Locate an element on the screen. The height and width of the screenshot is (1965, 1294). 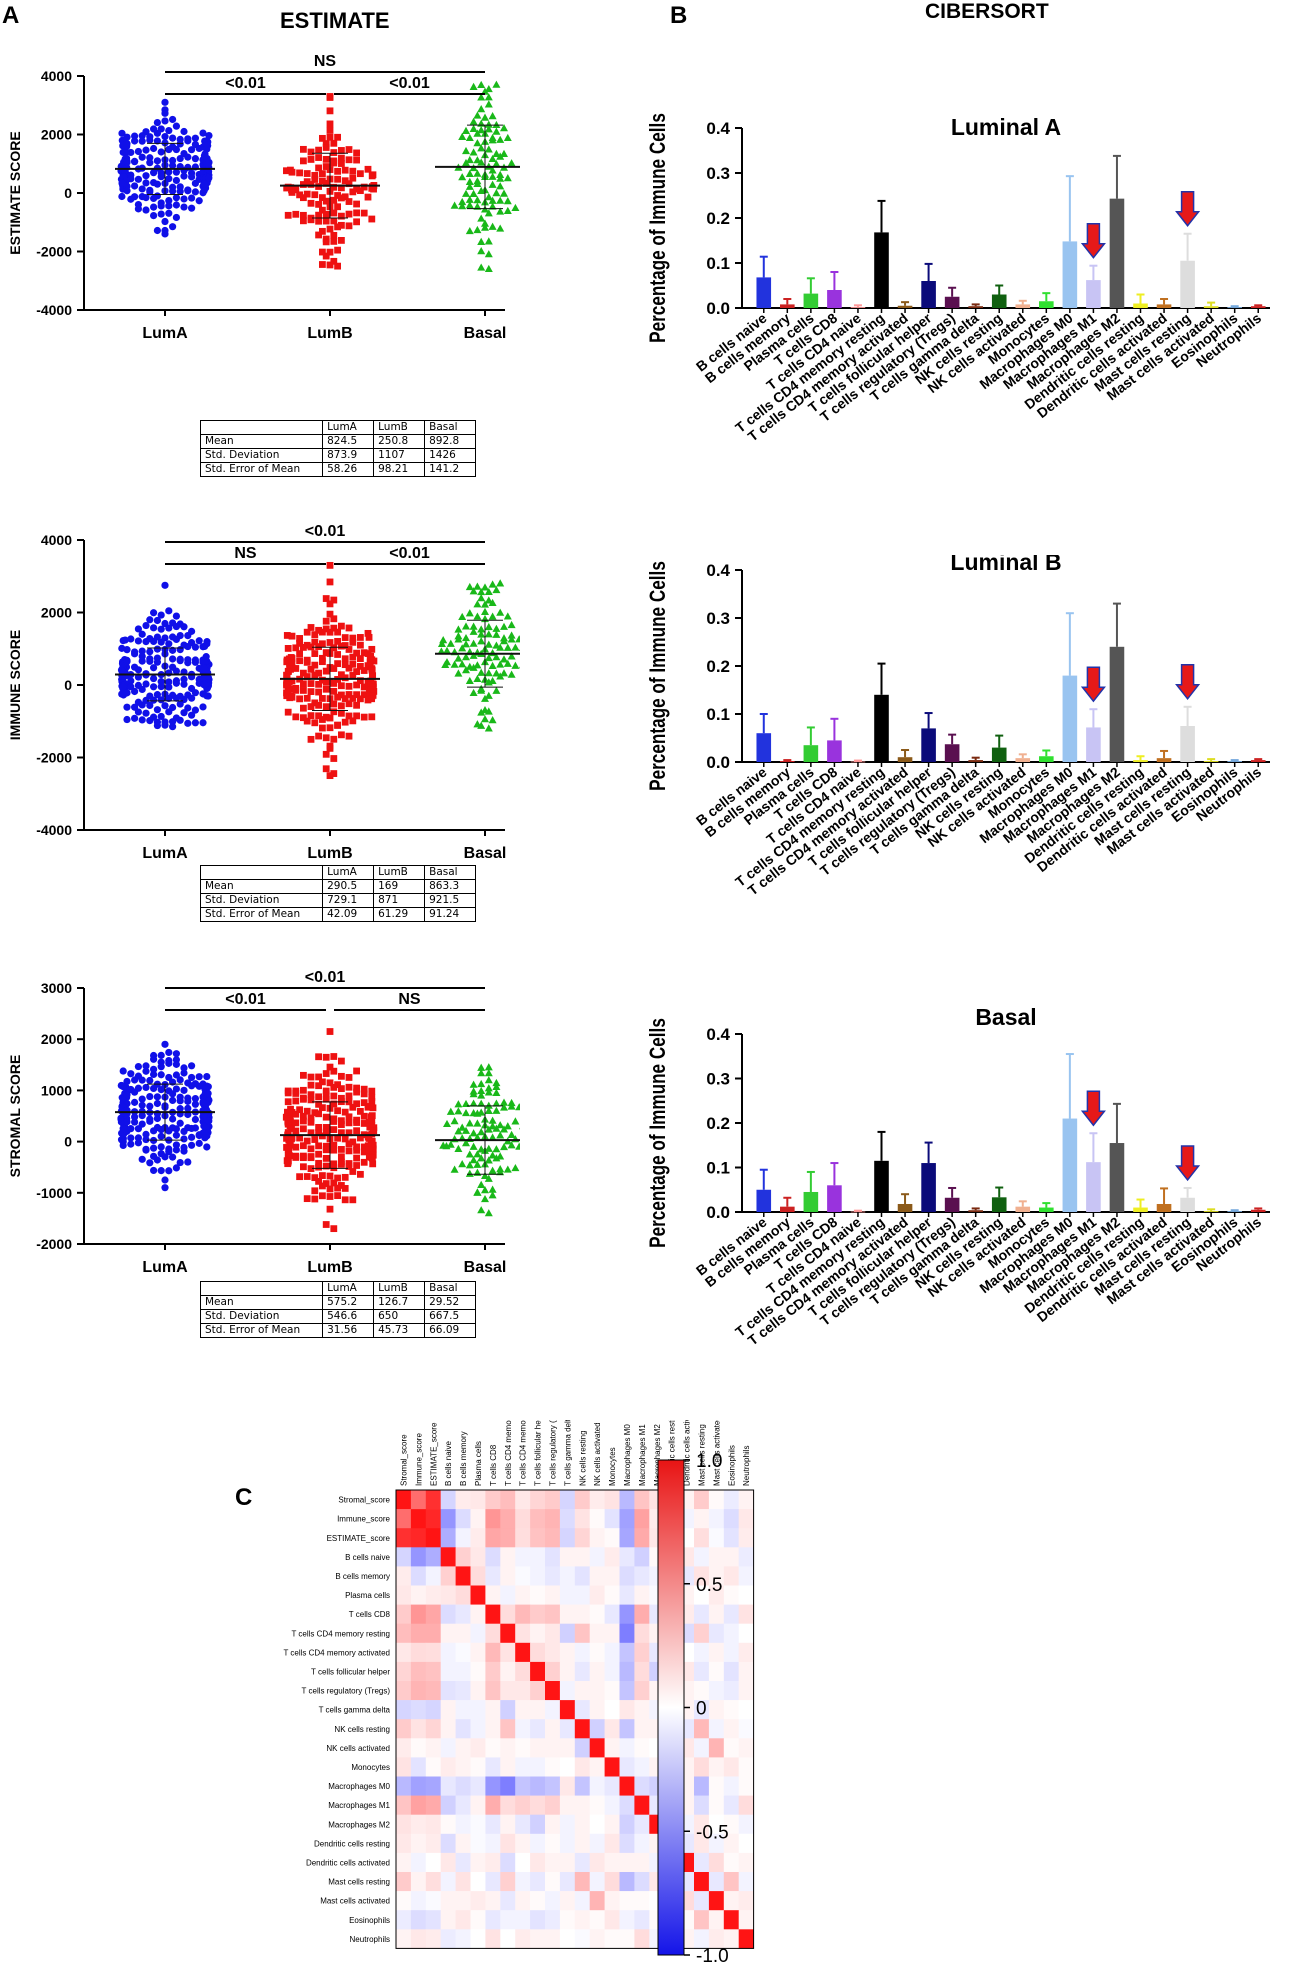
panel-label-a: A is located at coordinates (11, 15).